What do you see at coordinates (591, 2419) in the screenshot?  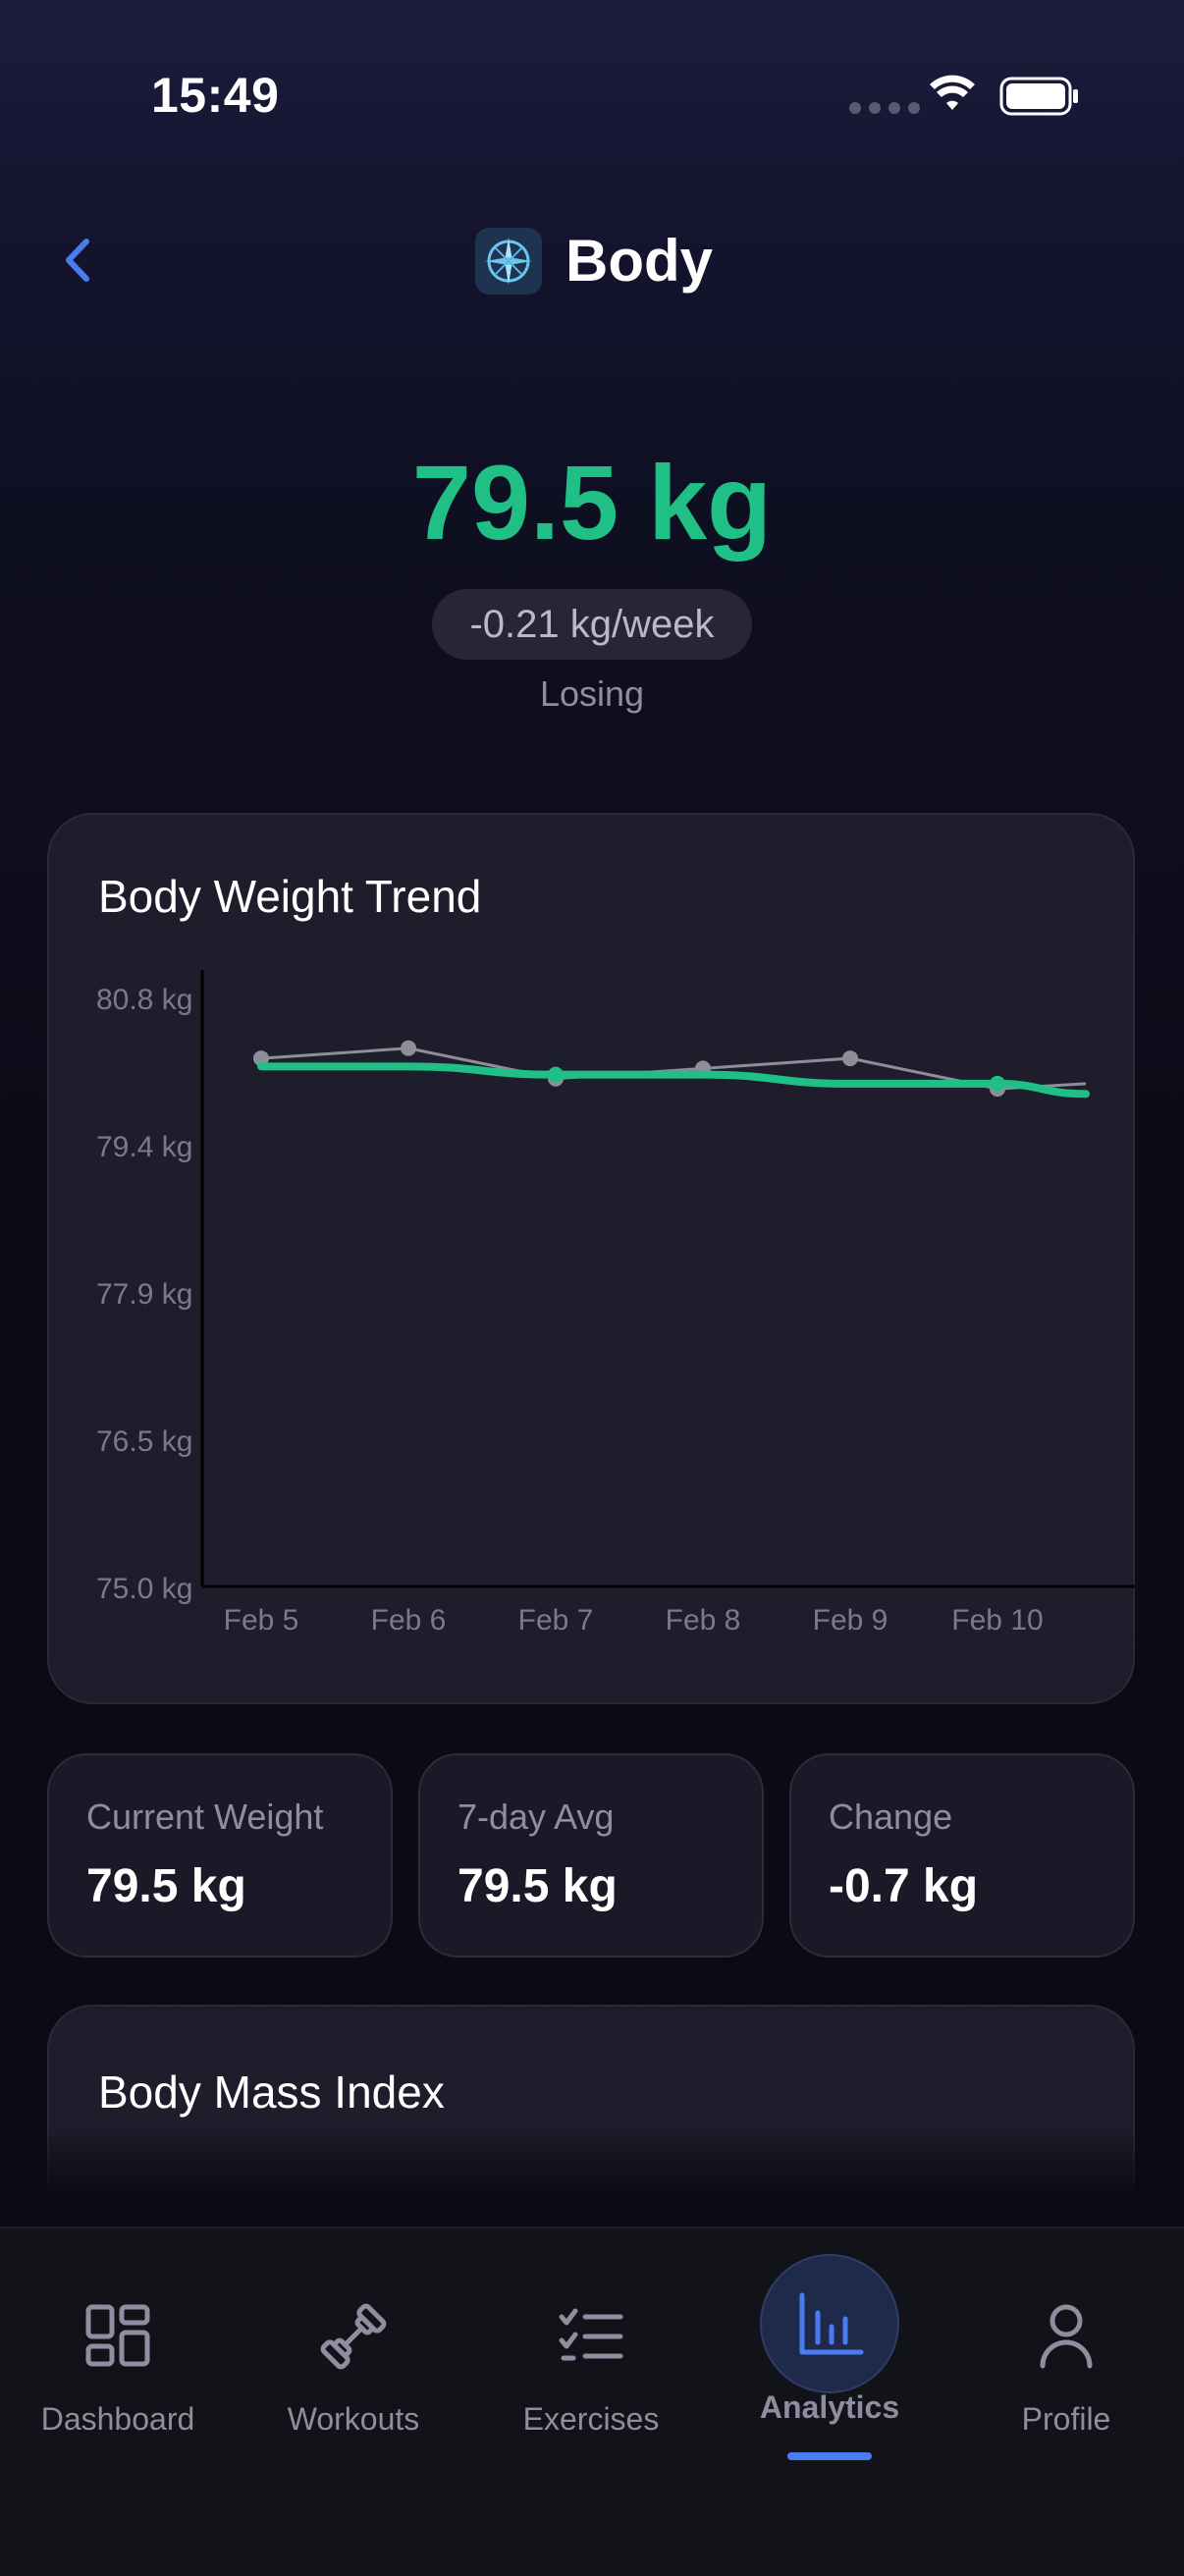 I see `tab-label: Exercises` at bounding box center [591, 2419].